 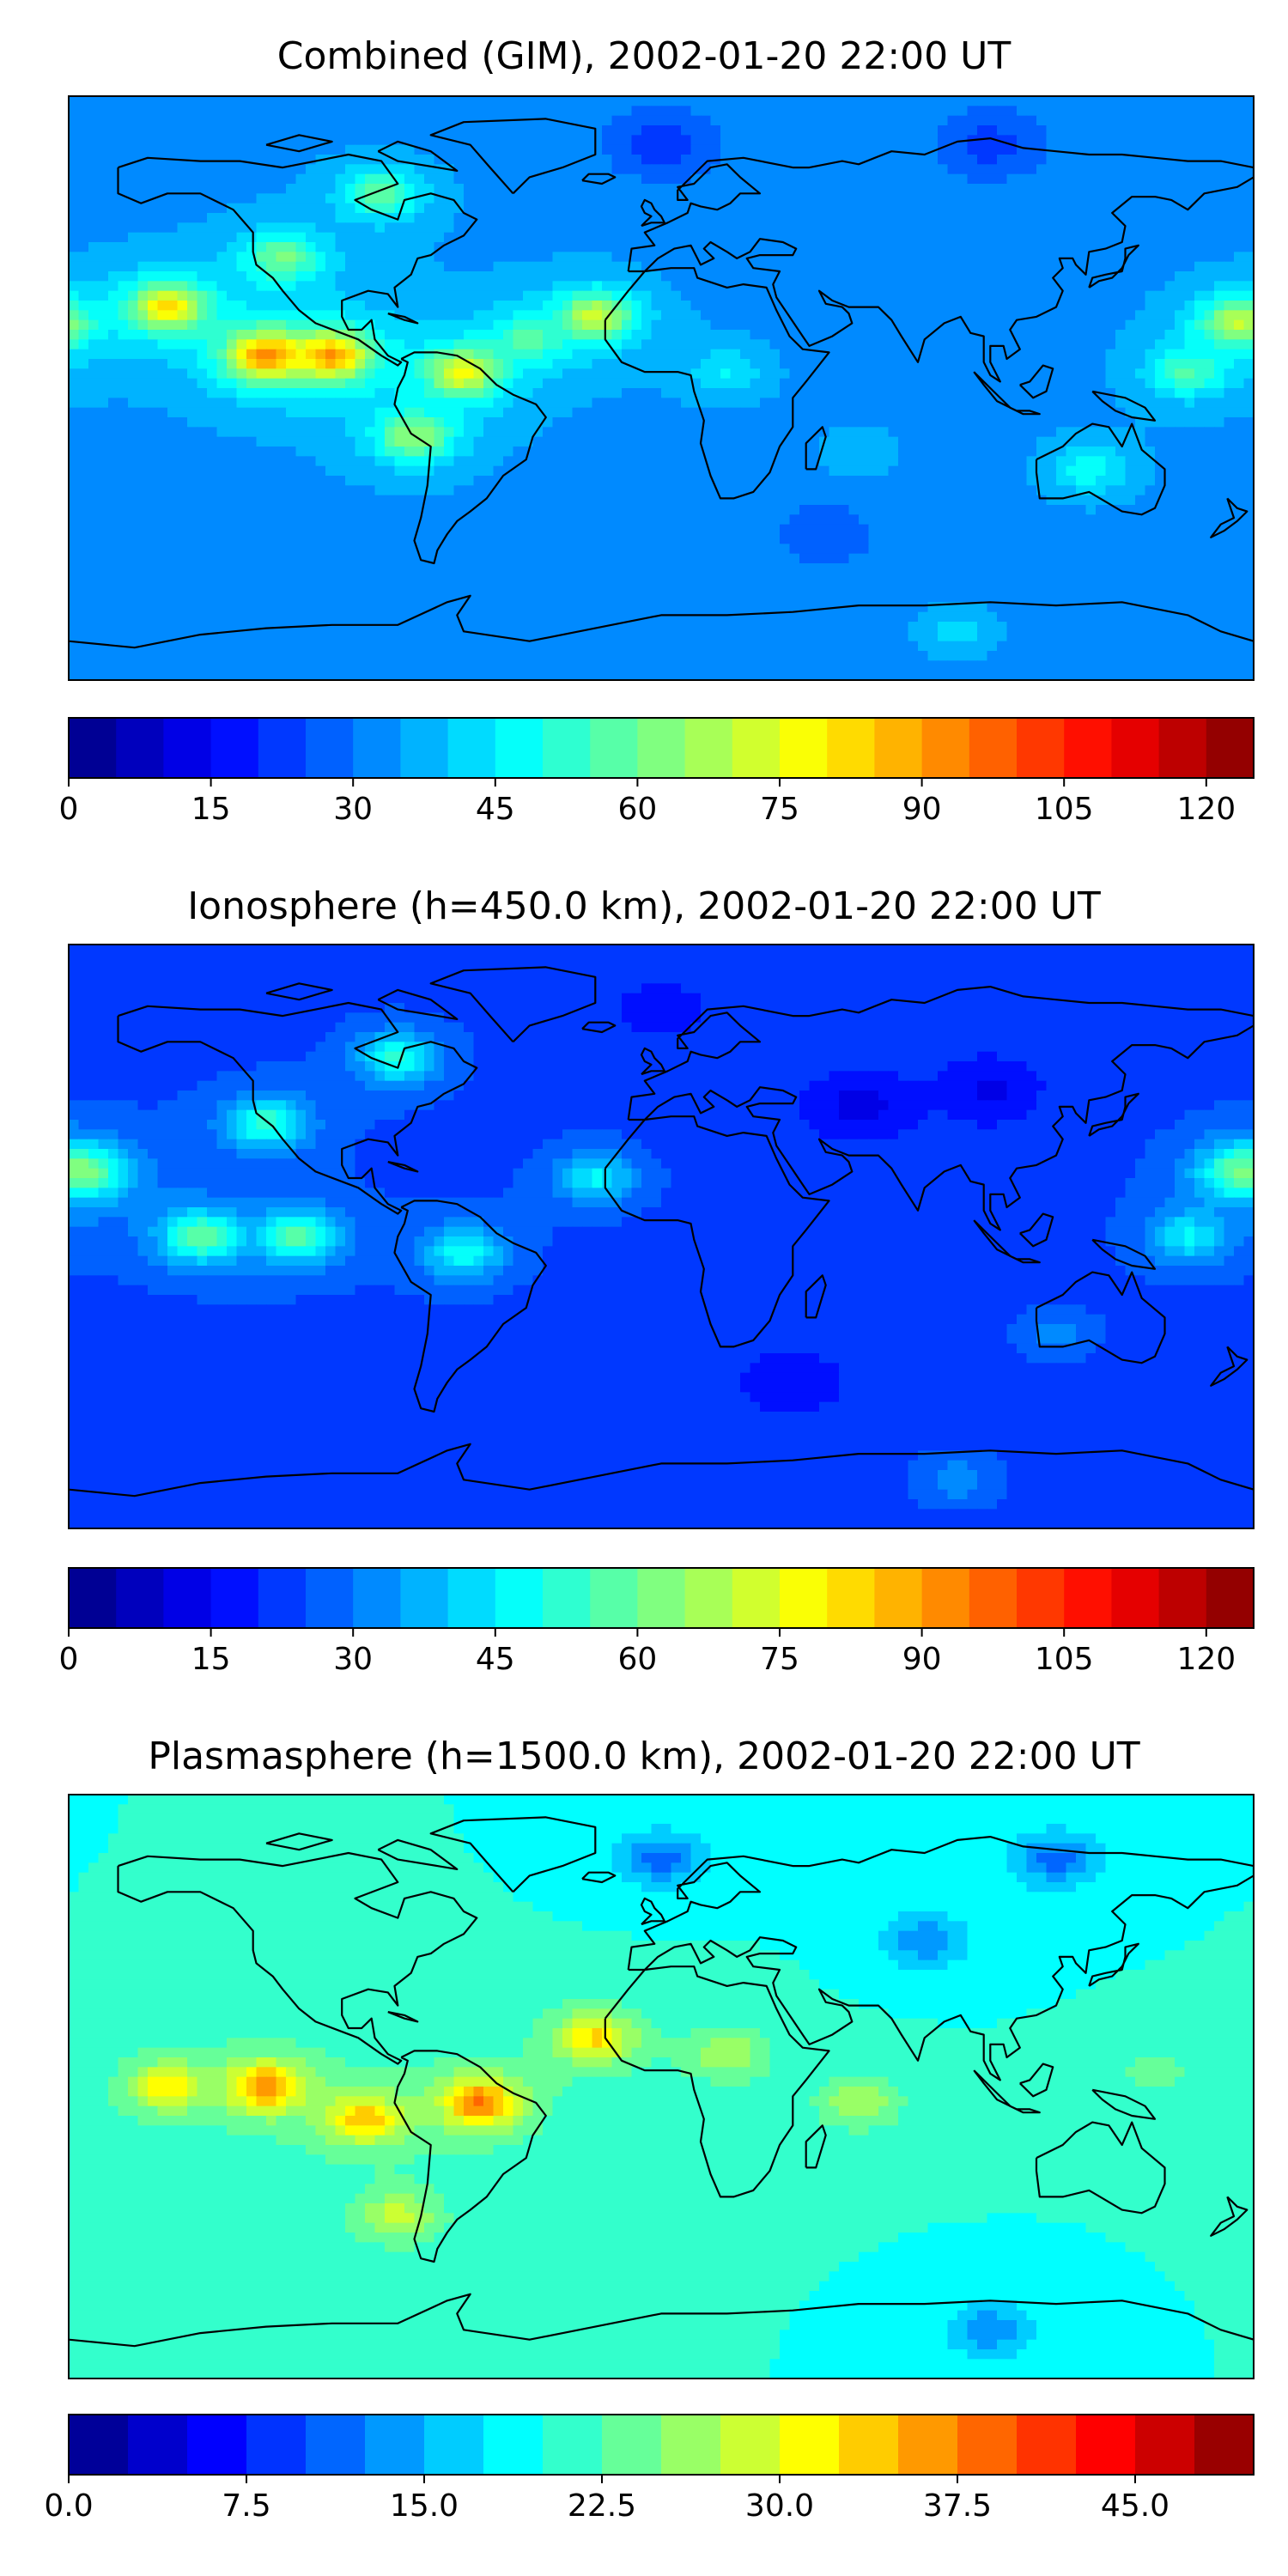 I want to click on colorbar-ionosphere: 0 15 30 45 60 75 90 105 120, so click(x=657, y=1622).